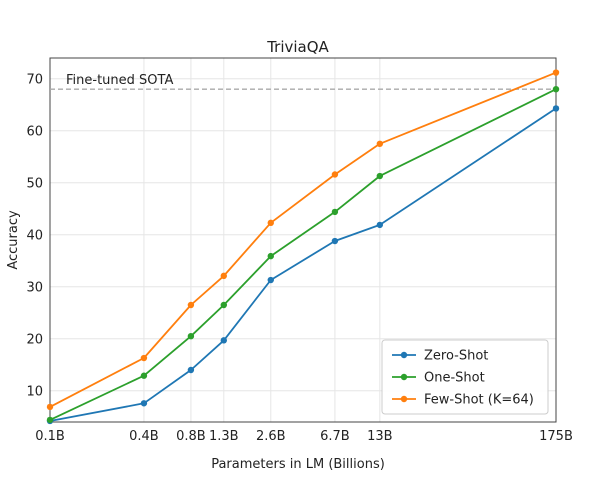 The width and height of the screenshot is (602, 490). I want to click on y-tick-label: 60, so click(34, 131).